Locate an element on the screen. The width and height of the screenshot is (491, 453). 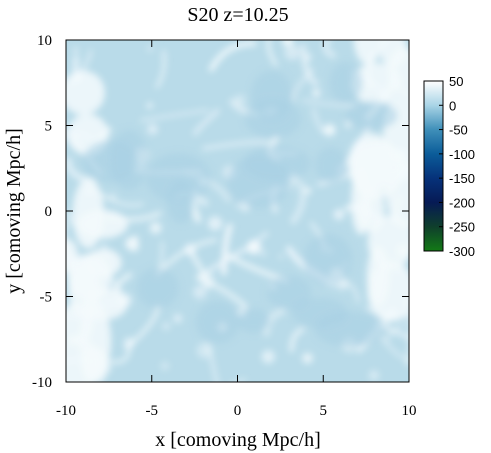
colorbar-tick-label: -100 is located at coordinates (462, 154).